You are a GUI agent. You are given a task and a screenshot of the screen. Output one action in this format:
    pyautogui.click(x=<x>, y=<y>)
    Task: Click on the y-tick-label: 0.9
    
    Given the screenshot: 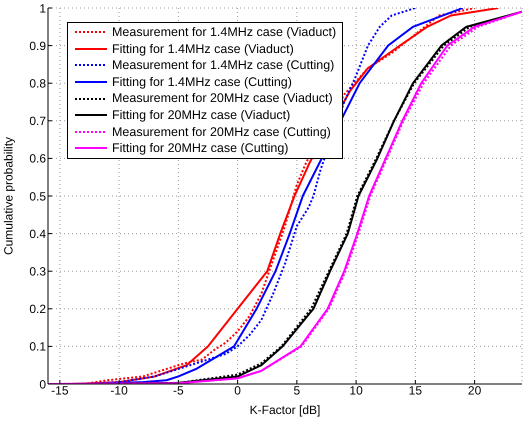 What is the action you would take?
    pyautogui.click(x=37, y=45)
    